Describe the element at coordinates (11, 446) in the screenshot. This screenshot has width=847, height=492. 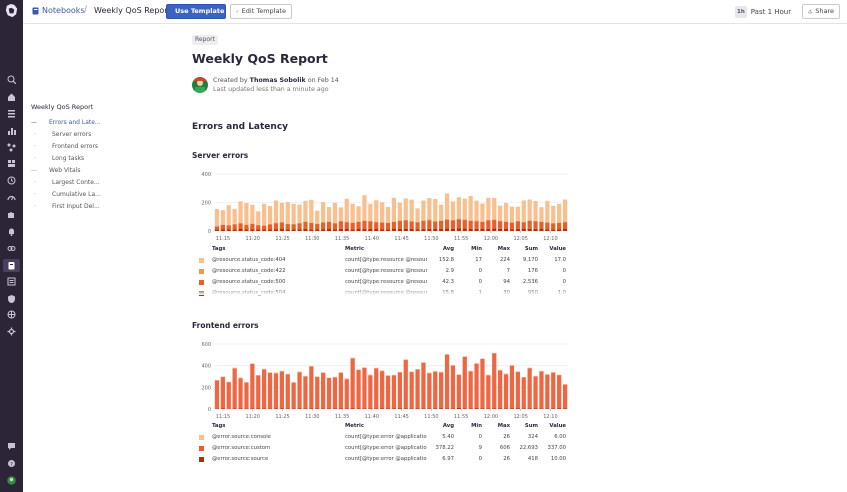
I see `nav-chat-icon` at that location.